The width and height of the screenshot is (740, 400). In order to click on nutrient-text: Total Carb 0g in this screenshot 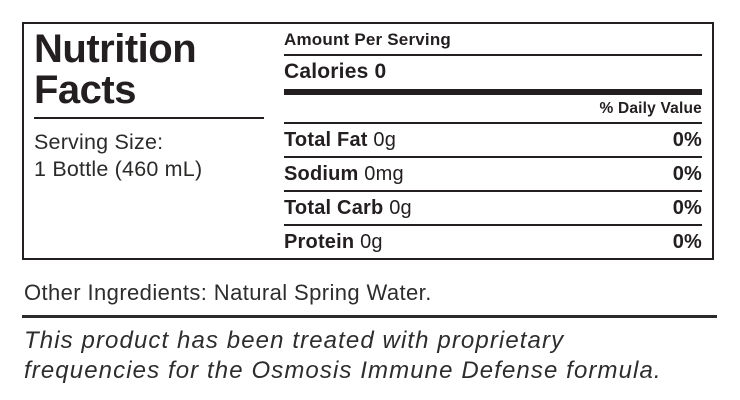, I will do `click(348, 208)`.